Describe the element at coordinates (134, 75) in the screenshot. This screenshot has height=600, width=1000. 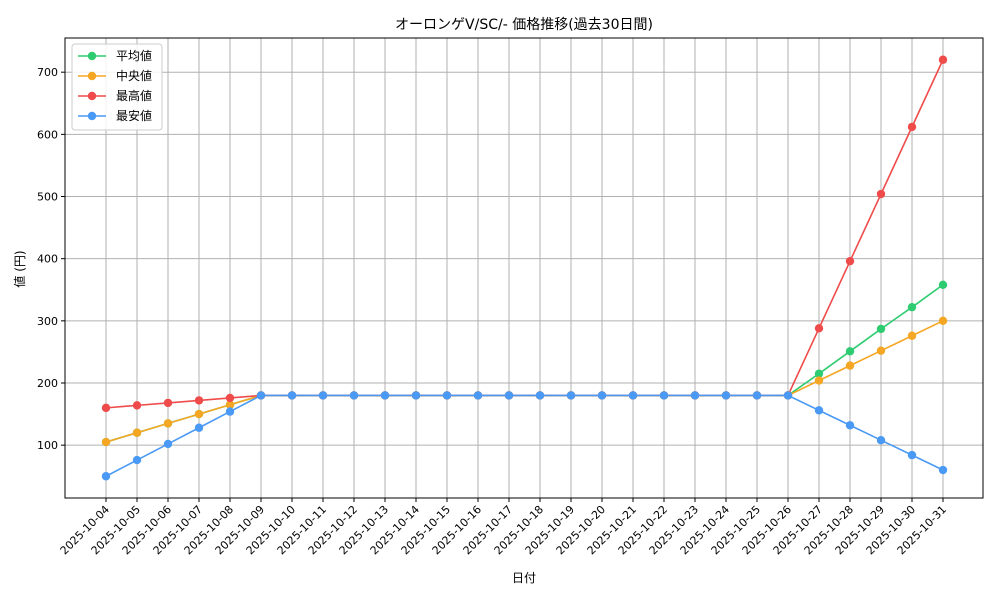
I see `legend-label: 中央値` at that location.